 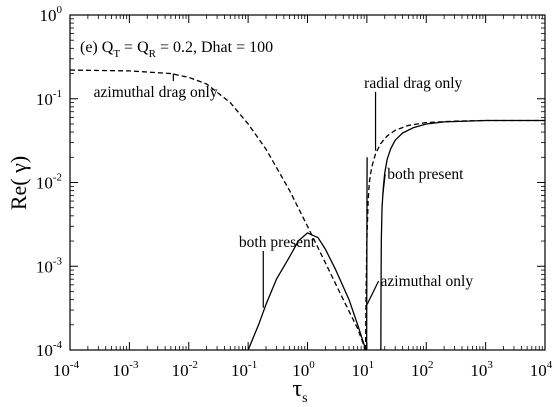 I want to click on title-mid: = Q, so click(x=134, y=47).